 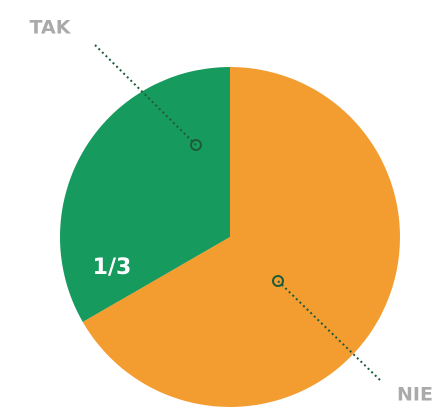 What do you see at coordinates (112, 267) in the screenshot?
I see `value-label: 1/3` at bounding box center [112, 267].